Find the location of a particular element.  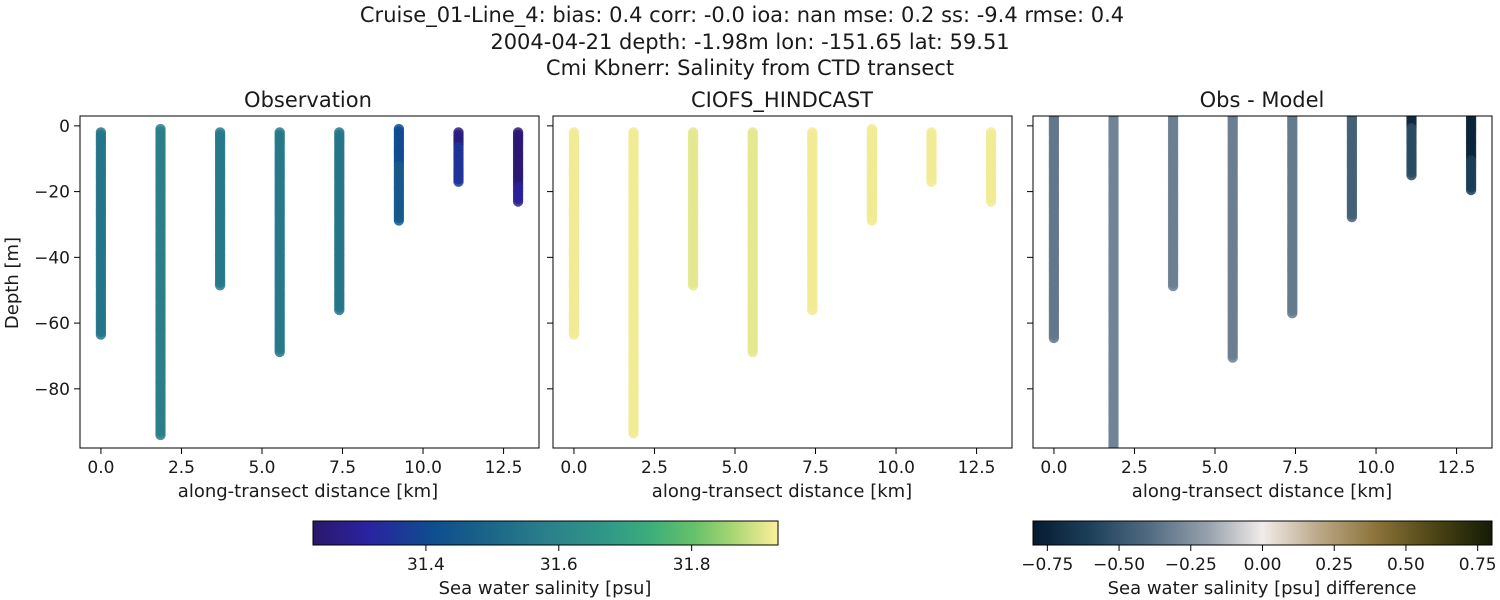

difference-colorbar-tick-label: −0.75 is located at coordinates (1047, 565).